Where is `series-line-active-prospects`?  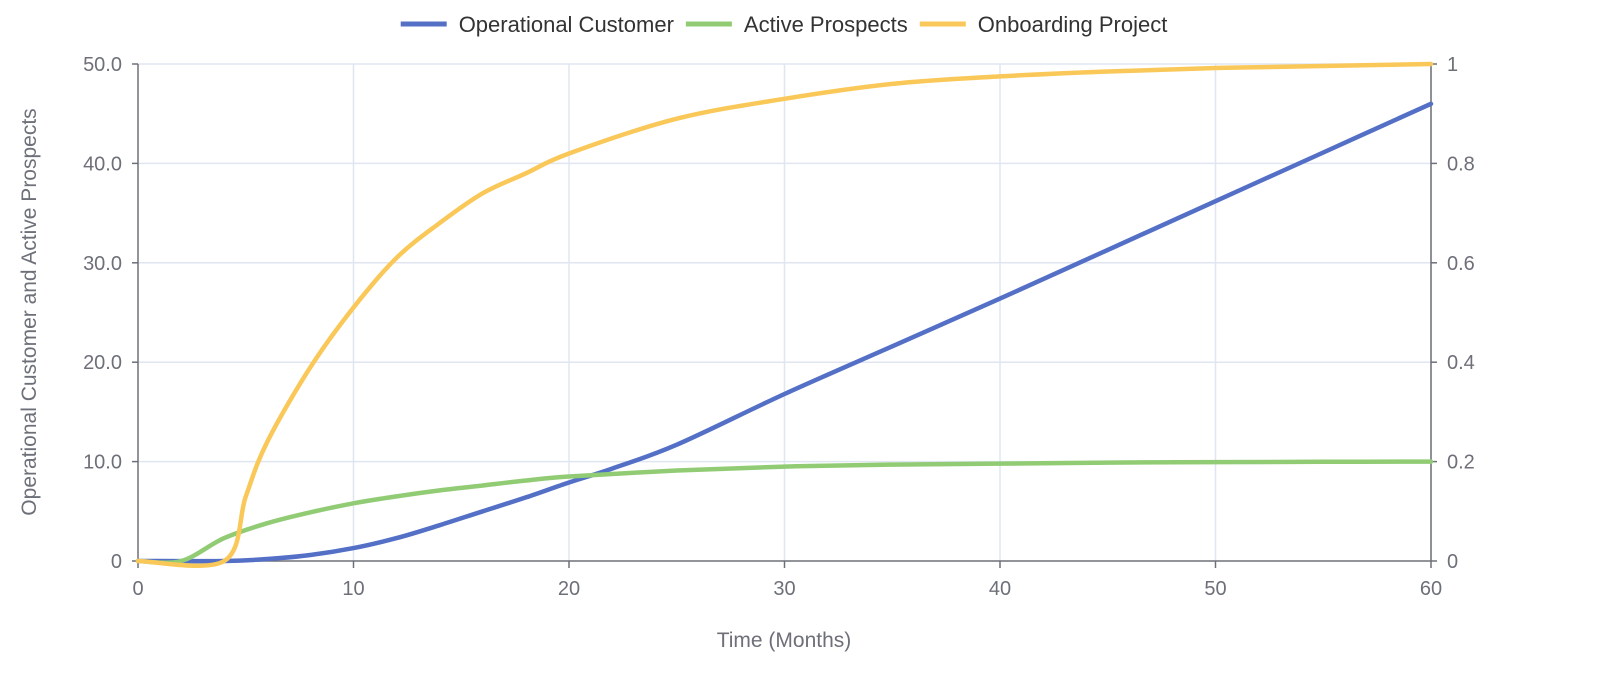 series-line-active-prospects is located at coordinates (784, 512).